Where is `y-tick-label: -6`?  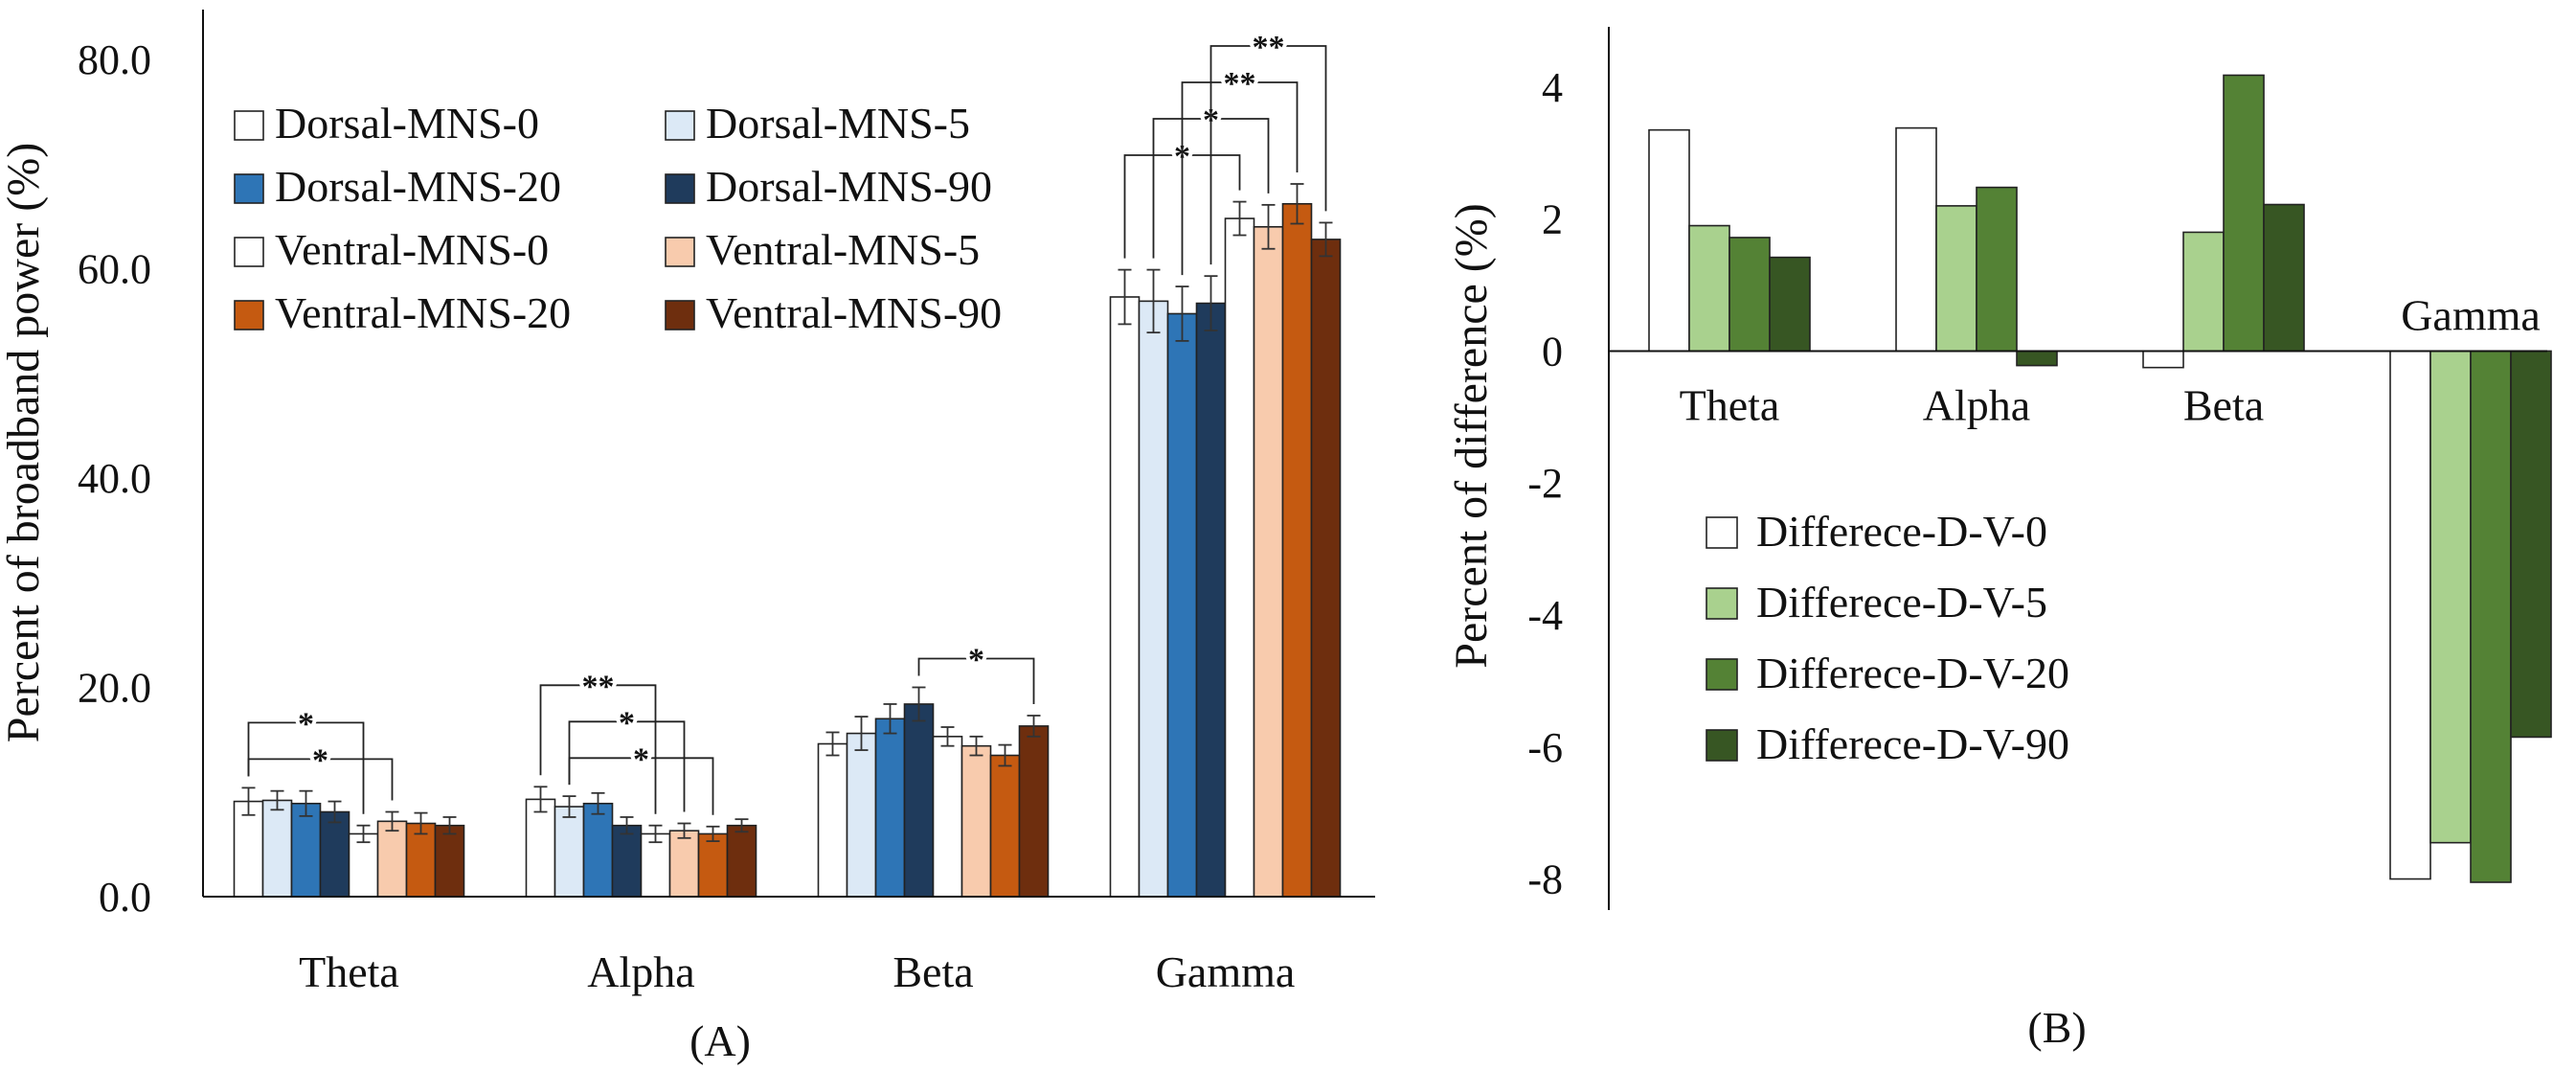 y-tick-label: -6 is located at coordinates (1545, 747).